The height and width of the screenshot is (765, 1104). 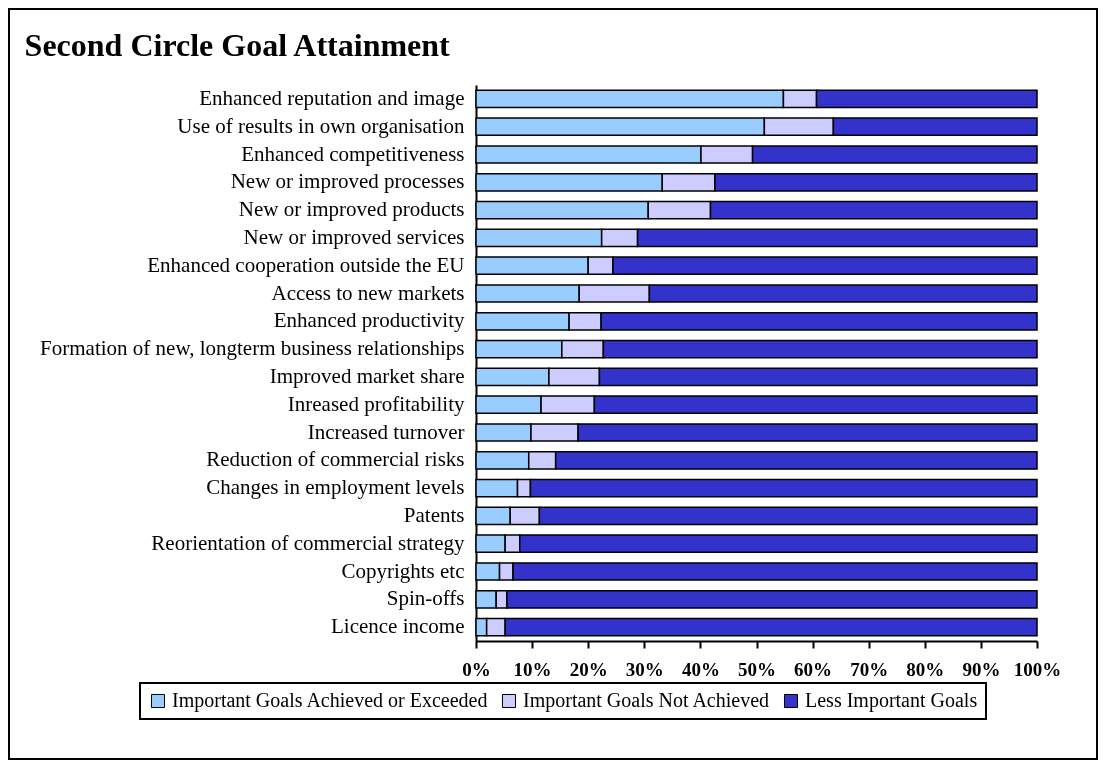 What do you see at coordinates (981, 669) in the screenshot?
I see `x-tick-label: 90%` at bounding box center [981, 669].